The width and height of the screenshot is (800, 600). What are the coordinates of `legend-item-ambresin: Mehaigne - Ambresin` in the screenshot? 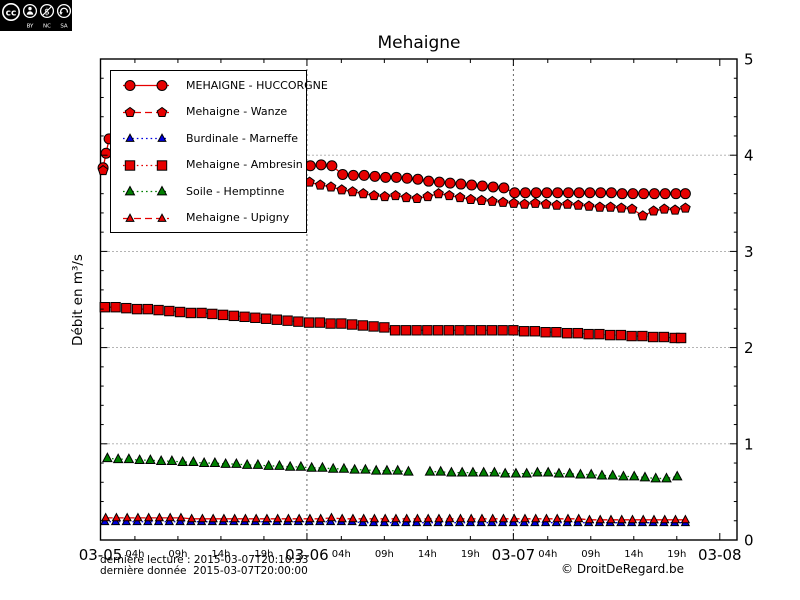 It's located at (208, 165).